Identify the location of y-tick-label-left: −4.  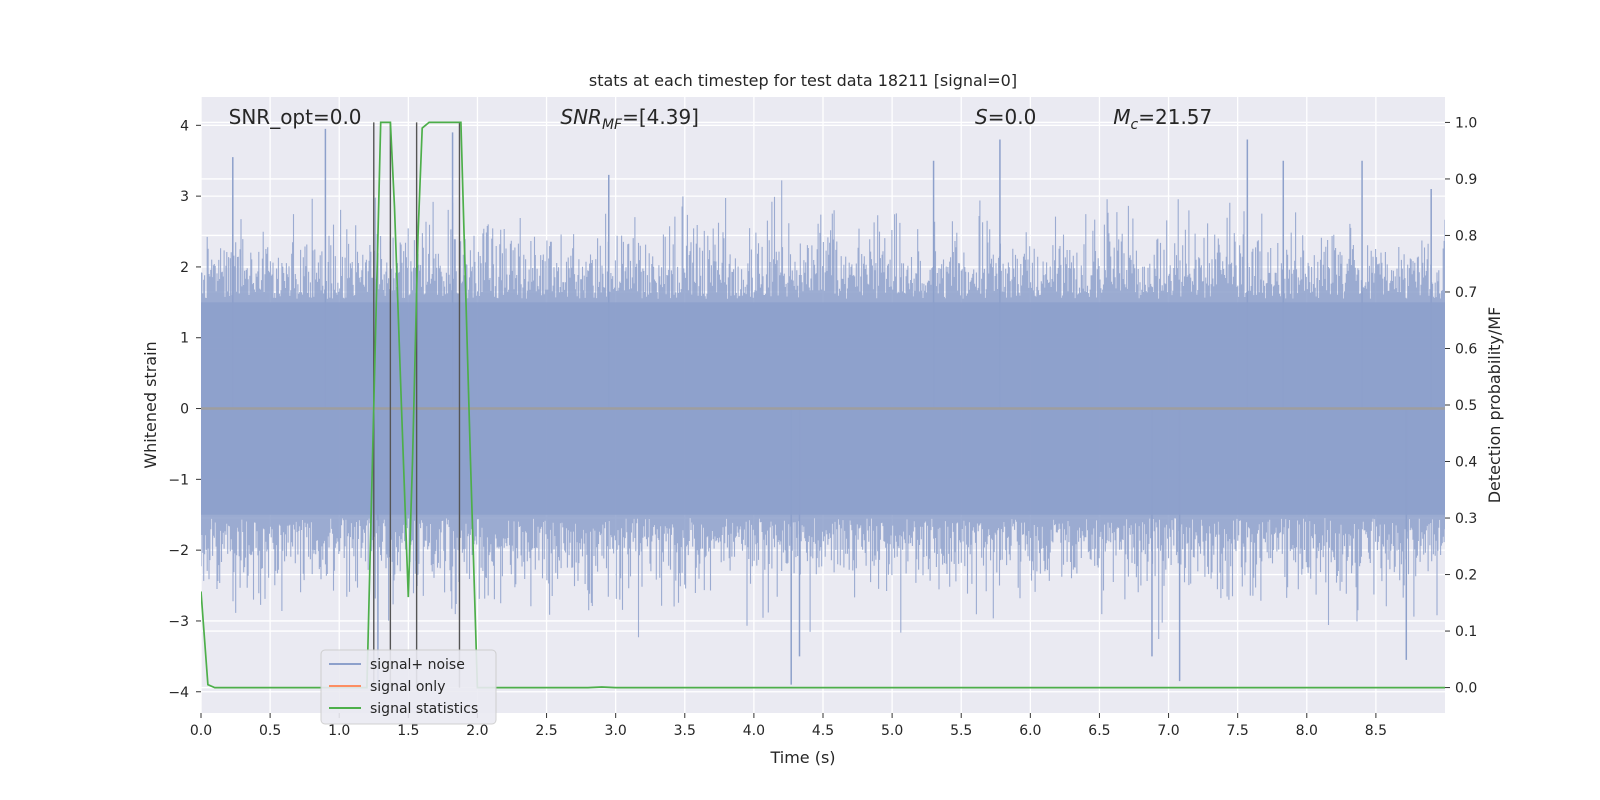
(178, 693).